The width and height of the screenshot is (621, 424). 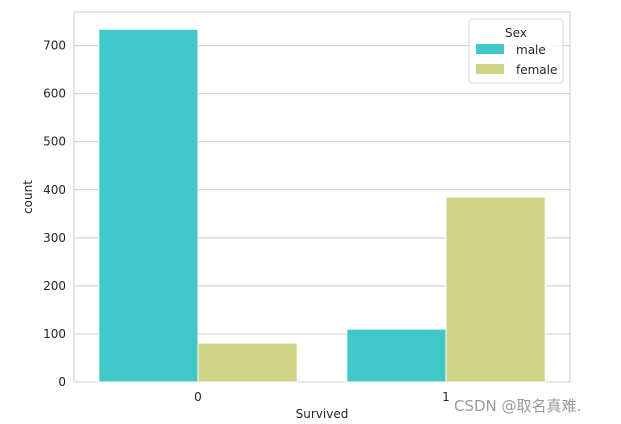 What do you see at coordinates (62, 382) in the screenshot?
I see `y-tick-label: 0` at bounding box center [62, 382].